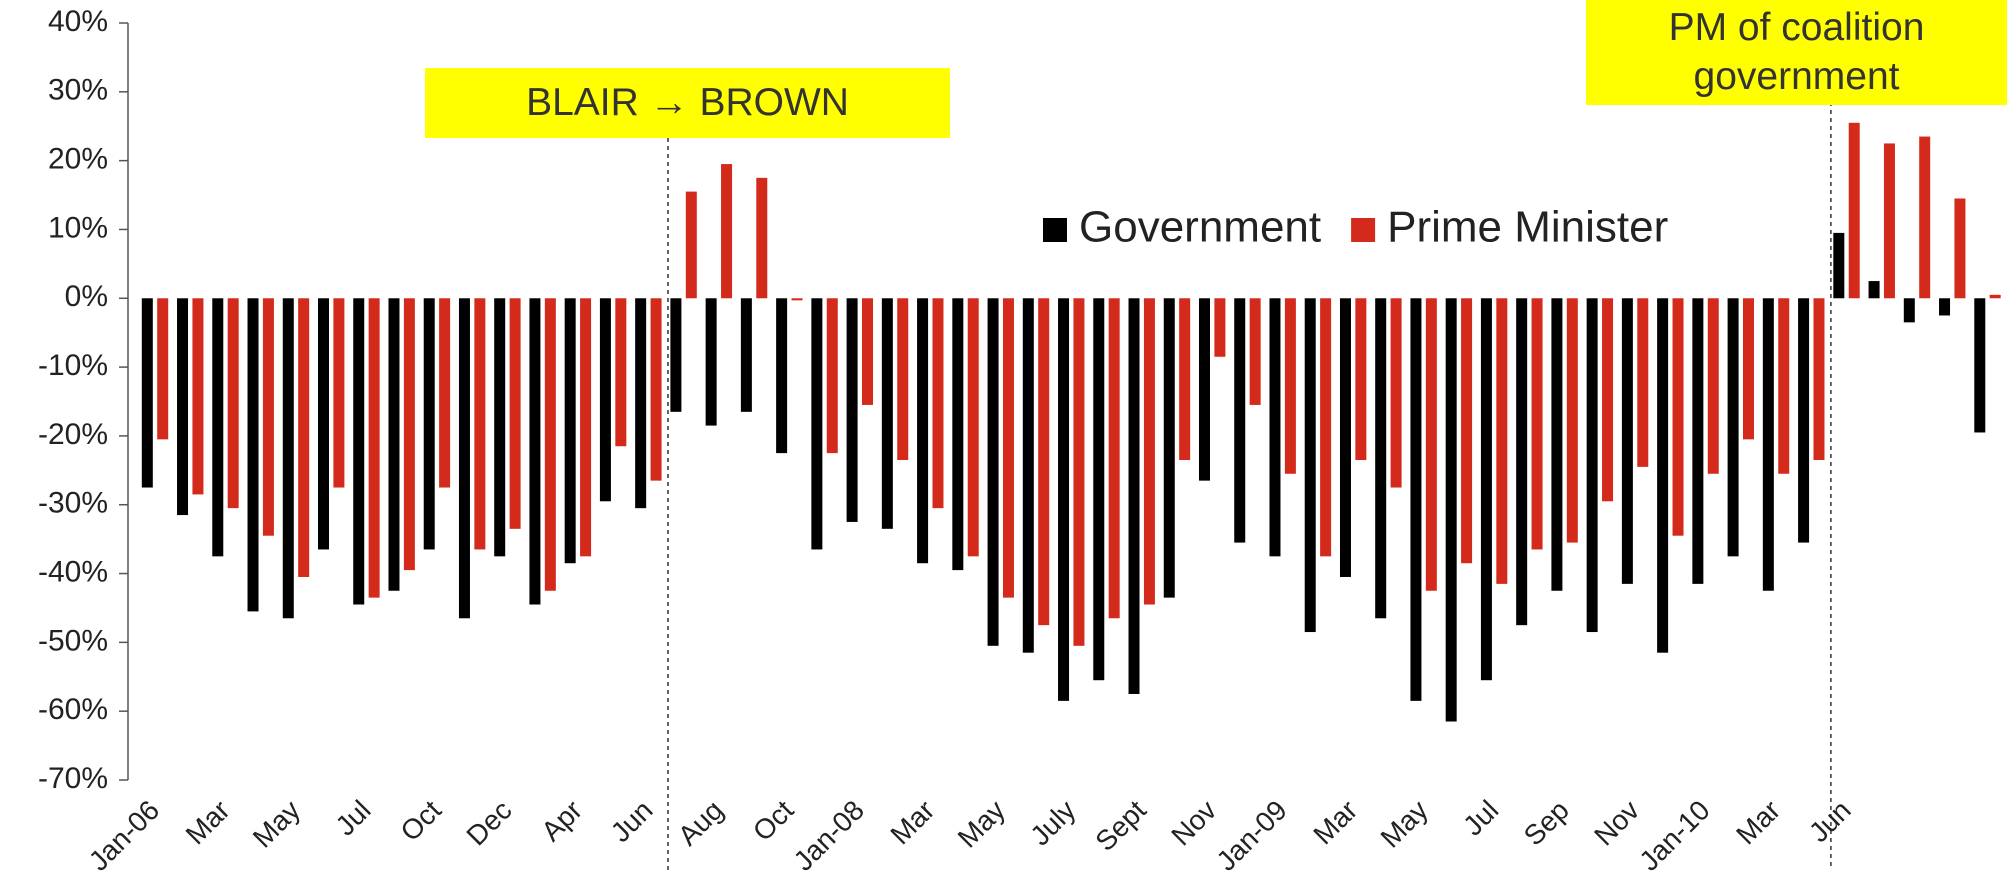 The width and height of the screenshot is (2007, 890). Describe the element at coordinates (78, 227) in the screenshot. I see `y-tick-label: 10%` at that location.